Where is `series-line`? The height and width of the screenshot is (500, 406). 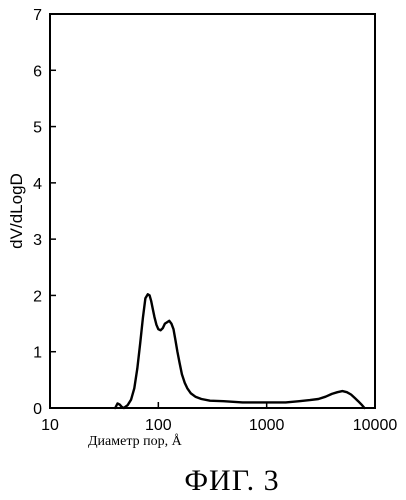
series-line is located at coordinates (239, 351).